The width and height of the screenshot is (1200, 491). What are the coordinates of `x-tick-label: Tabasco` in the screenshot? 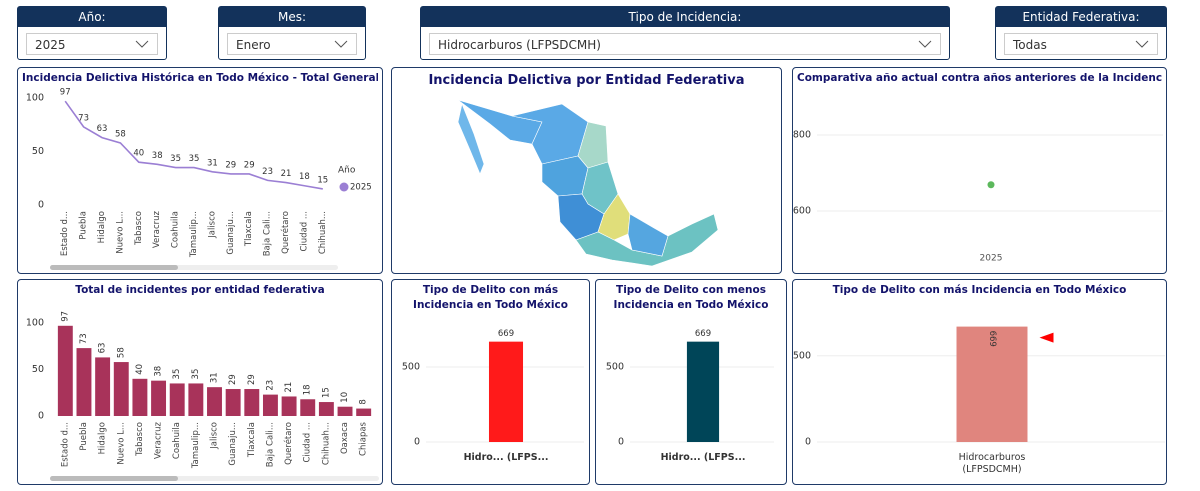 It's located at (139, 228).